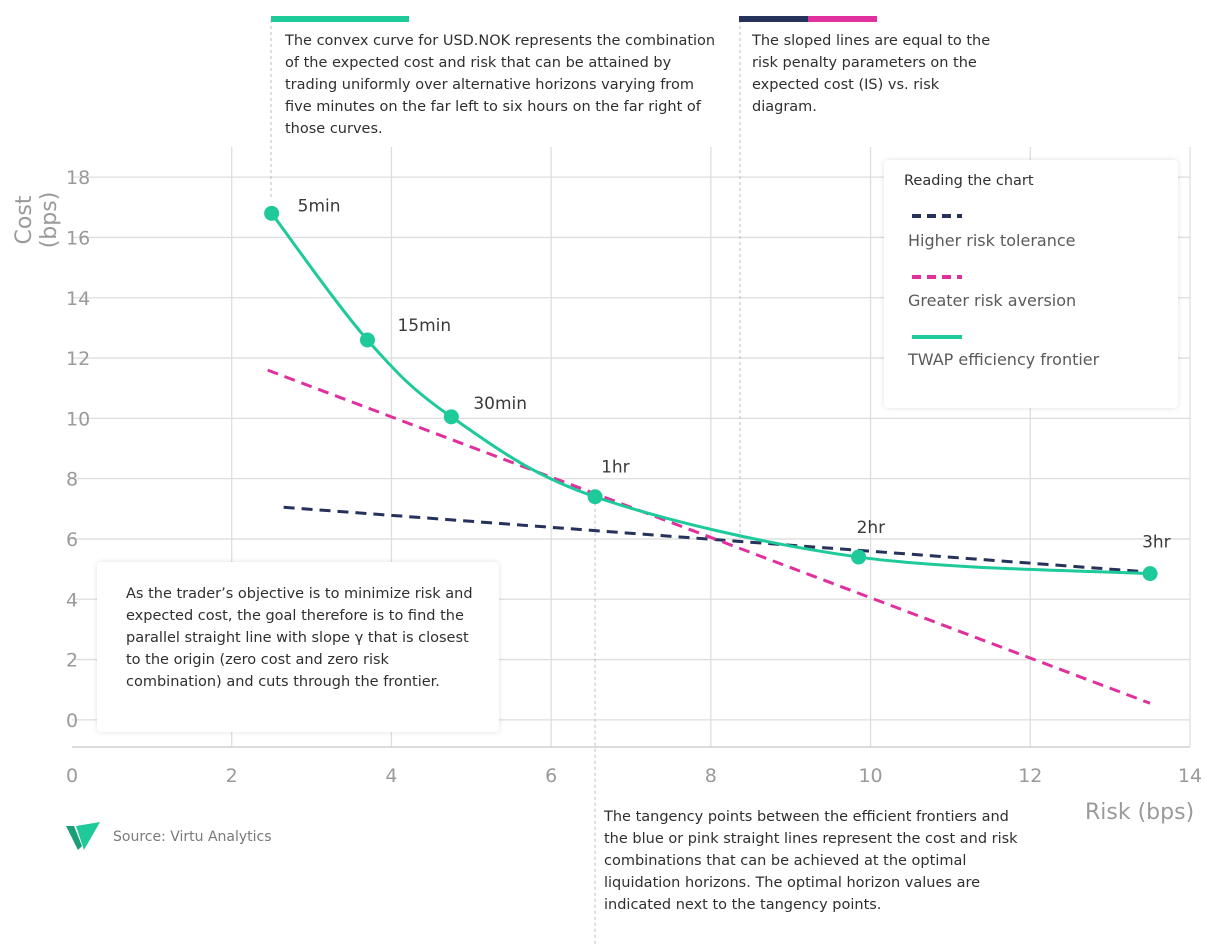 This screenshot has width=1212, height=944. What do you see at coordinates (78, 178) in the screenshot?
I see `y-tick-label: 18` at bounding box center [78, 178].